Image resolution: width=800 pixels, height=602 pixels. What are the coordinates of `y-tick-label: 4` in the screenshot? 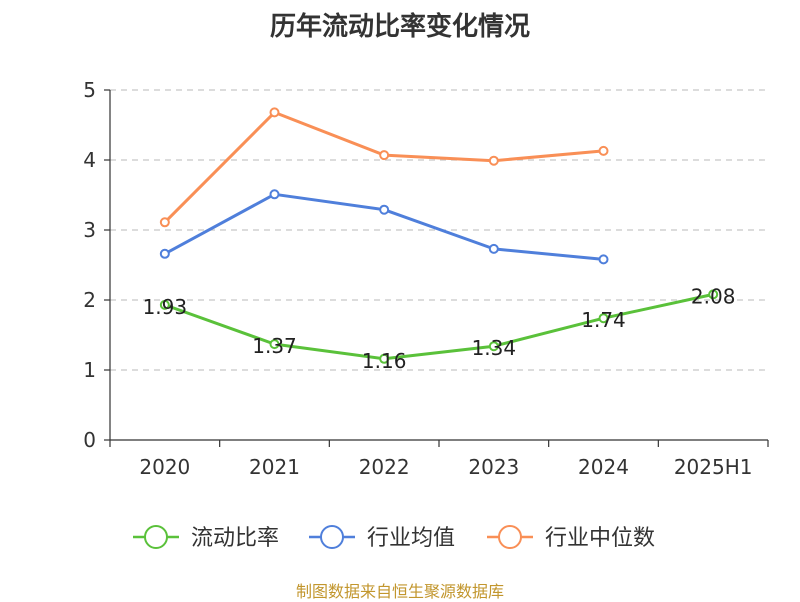 It's located at (89, 160).